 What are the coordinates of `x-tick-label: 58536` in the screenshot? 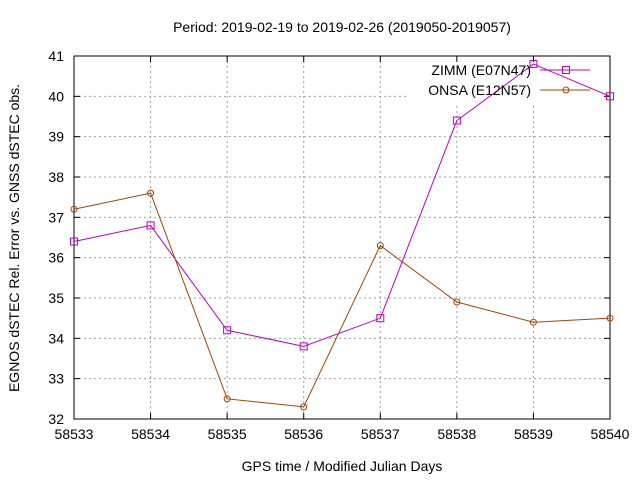 It's located at (303, 434).